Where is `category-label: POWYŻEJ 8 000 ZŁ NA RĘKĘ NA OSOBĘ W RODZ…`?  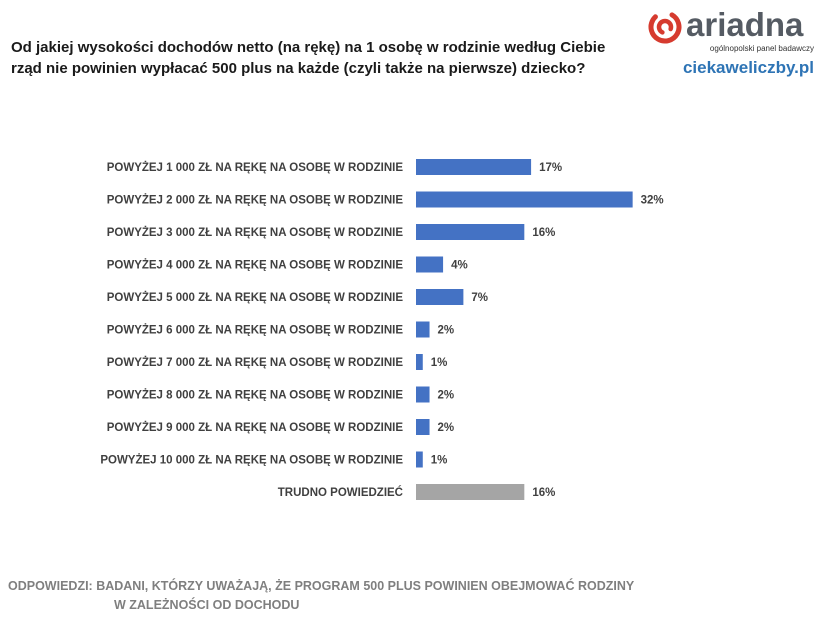
category-label: POWYŻEJ 8 000 ZŁ NA RĘKĘ NA OSOBĘ W RODZ… is located at coordinates (255, 395).